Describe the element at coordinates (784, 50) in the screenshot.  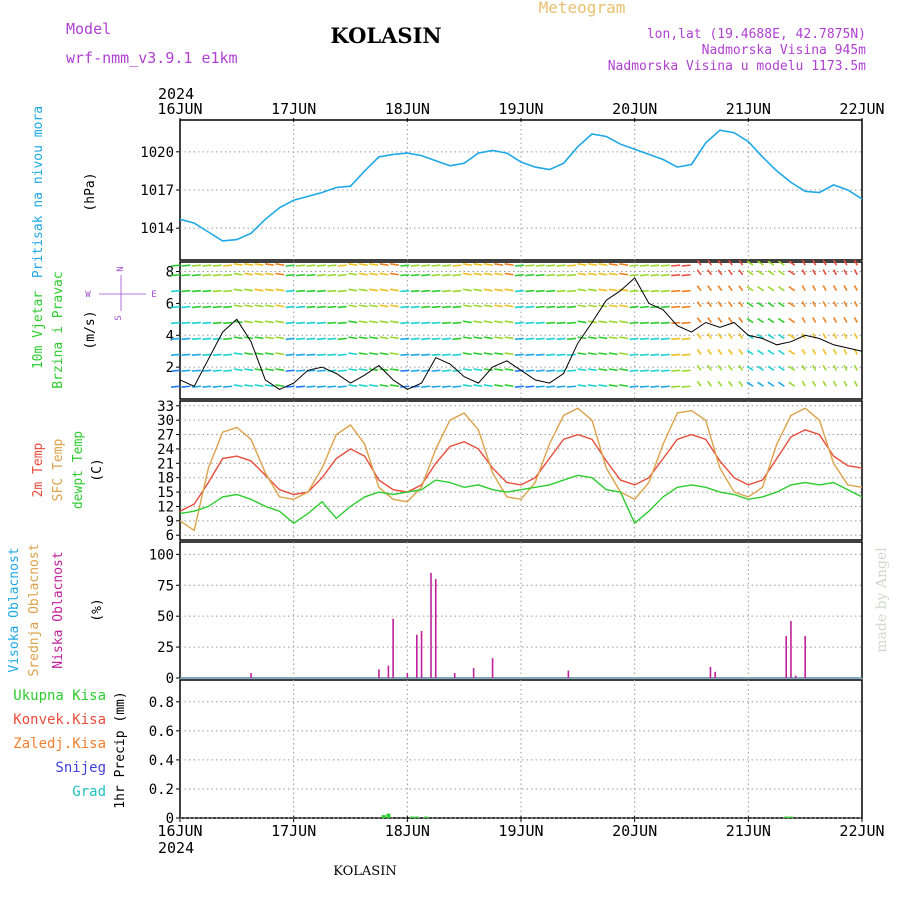
I see `elevation-text: Nadmorska Visina 945m` at that location.